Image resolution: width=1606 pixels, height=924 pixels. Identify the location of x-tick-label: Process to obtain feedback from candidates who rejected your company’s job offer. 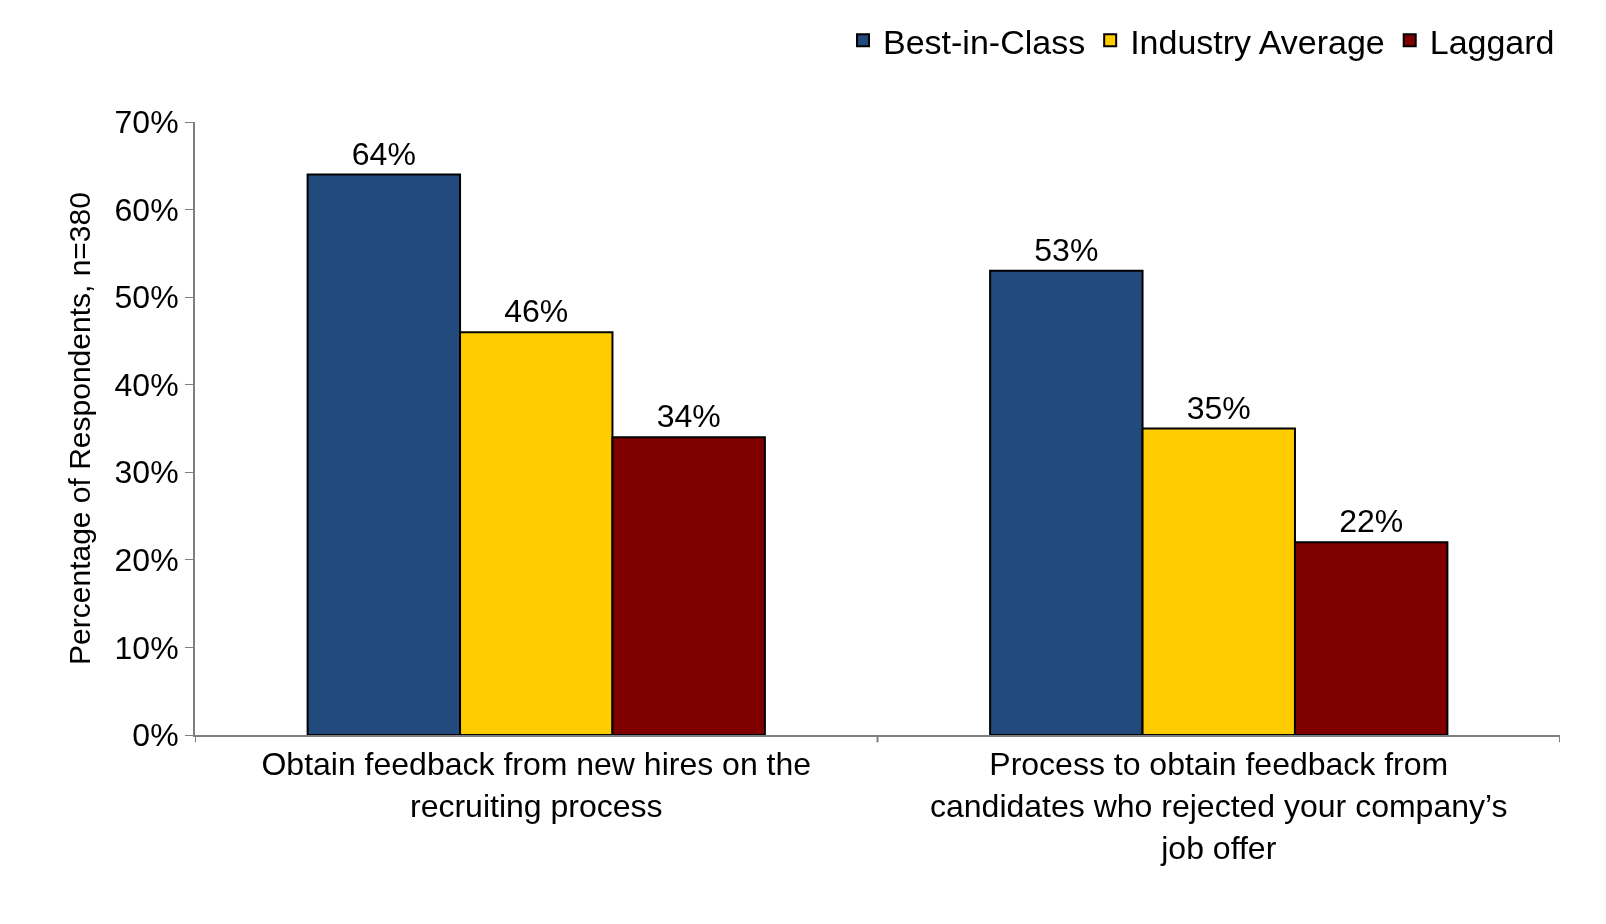
(1218, 806).